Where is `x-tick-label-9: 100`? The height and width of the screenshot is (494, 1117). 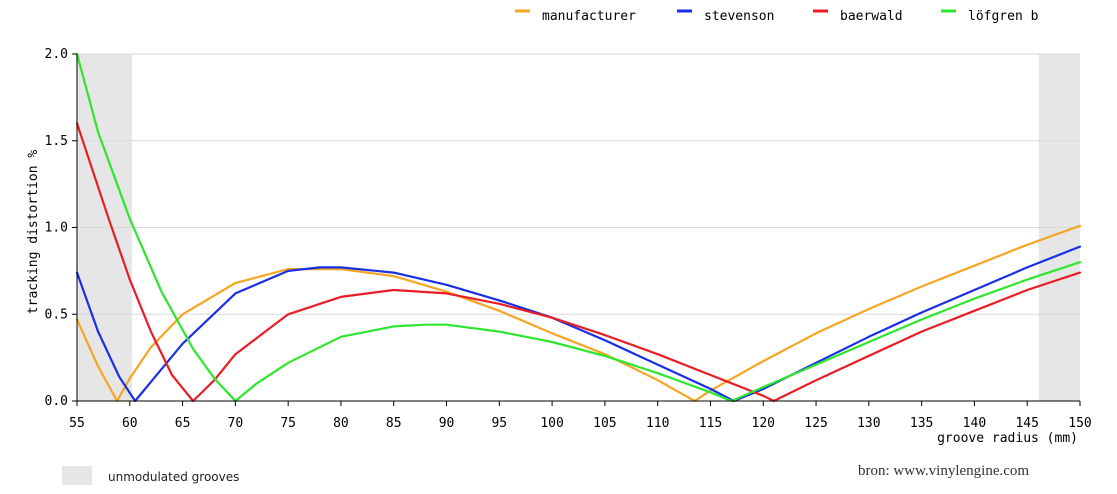
x-tick-label-9: 100 is located at coordinates (551, 423).